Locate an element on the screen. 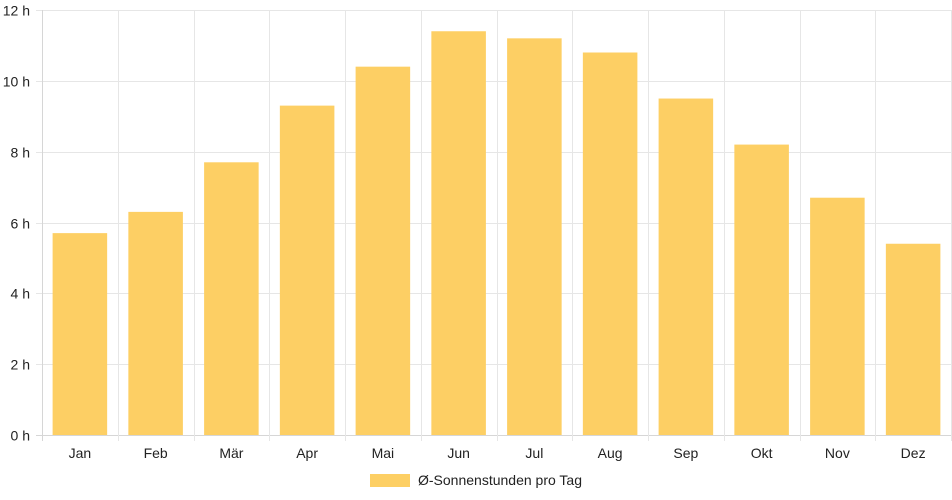  y-tick-label: 2 h is located at coordinates (20, 365).